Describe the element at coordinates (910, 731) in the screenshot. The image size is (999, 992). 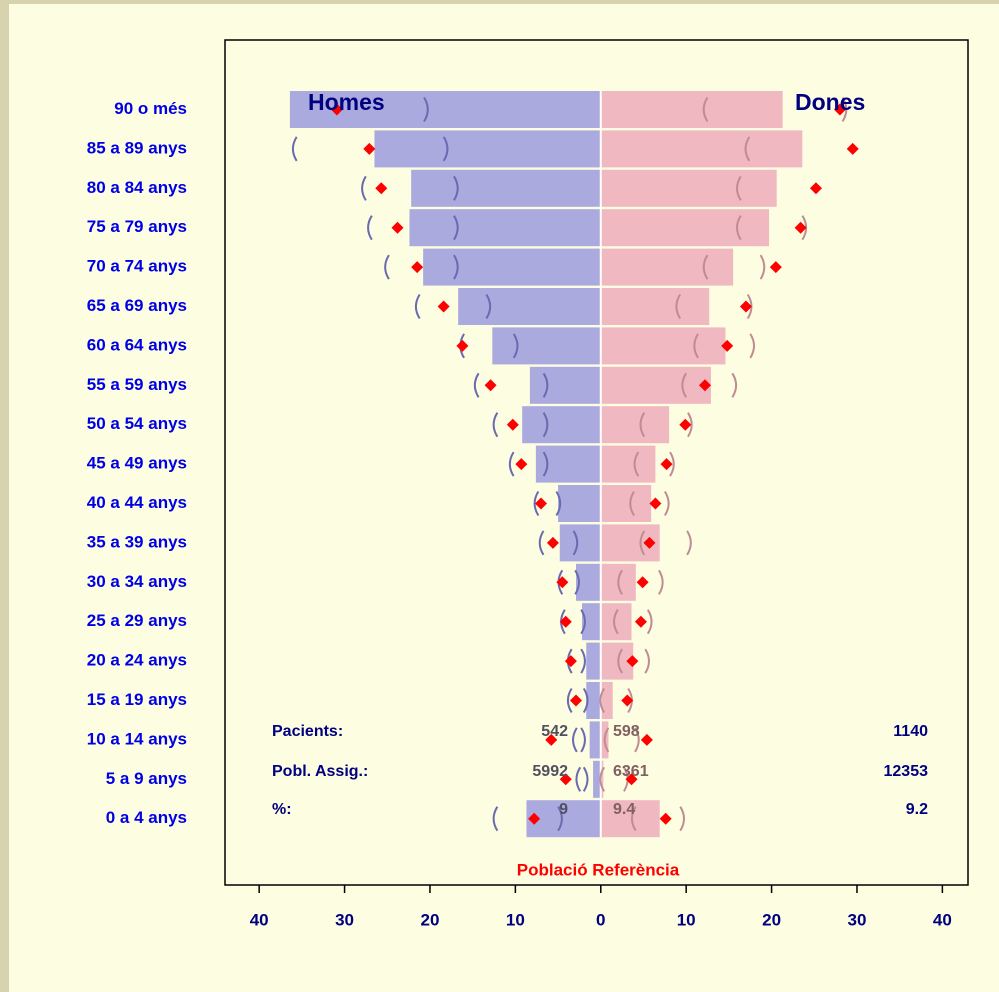
I see `stat-total: 1140` at that location.